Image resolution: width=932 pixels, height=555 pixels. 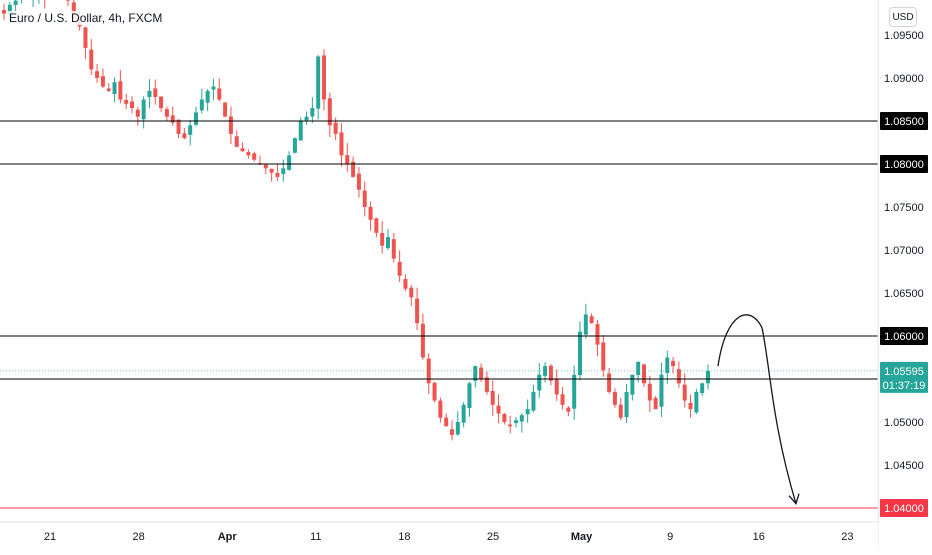 I want to click on current-price-tag, so click(x=904, y=377).